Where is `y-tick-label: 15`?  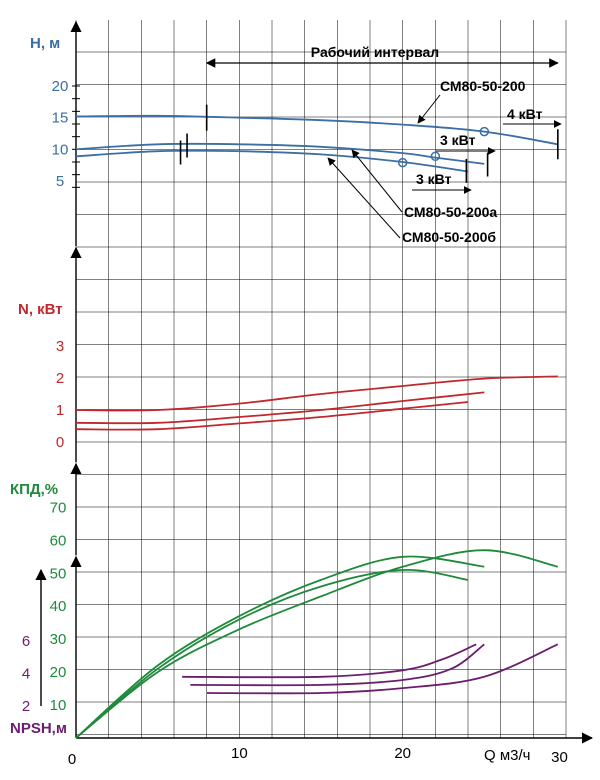 y-tick-label: 15 is located at coordinates (60, 118).